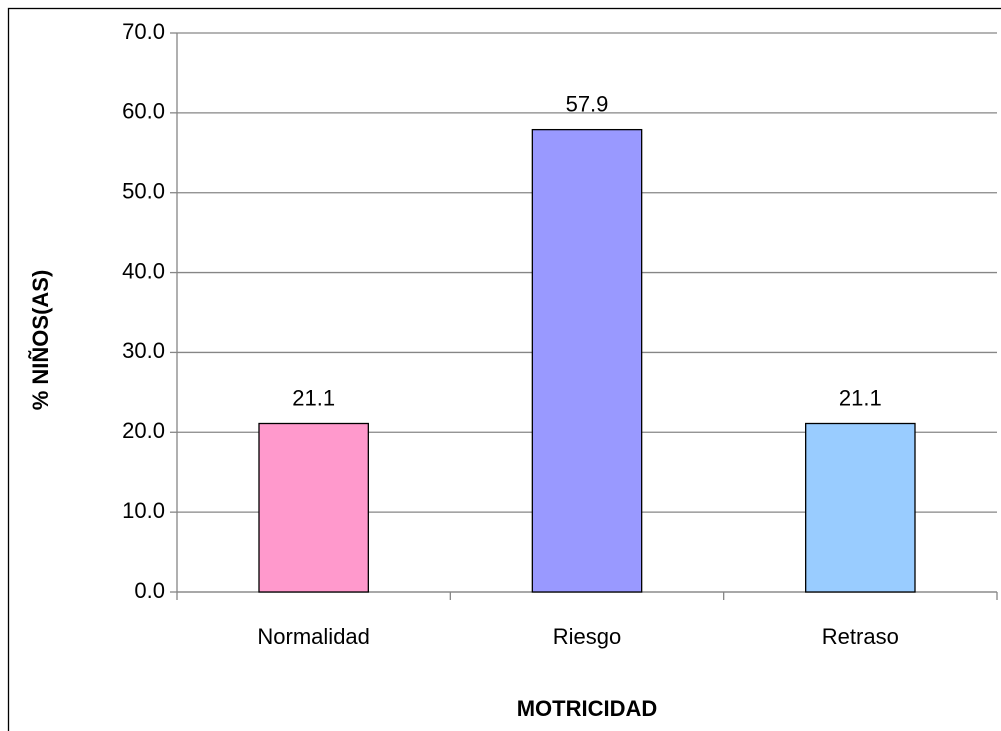 This screenshot has height=731, width=1001. I want to click on y-axis-title: % NIÑOS(AS), so click(40, 340).